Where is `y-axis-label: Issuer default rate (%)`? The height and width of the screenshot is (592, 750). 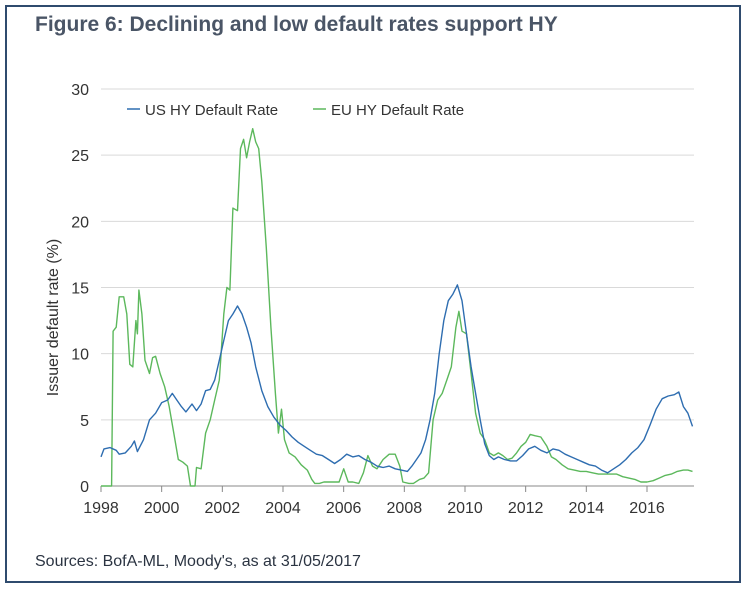
y-axis-label: Issuer default rate (%) is located at coordinates (53, 317).